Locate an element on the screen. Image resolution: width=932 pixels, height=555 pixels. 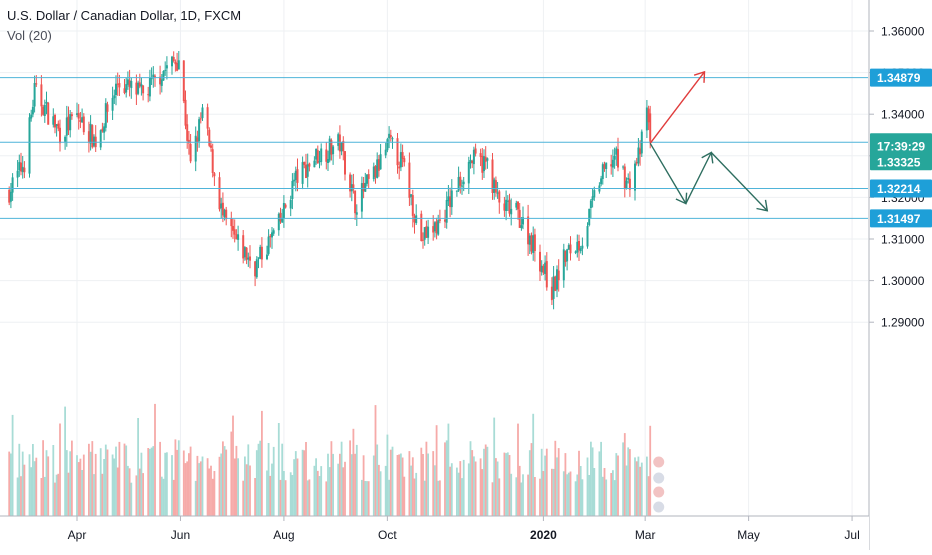
time-tick-label: Aug is located at coordinates (283, 535).